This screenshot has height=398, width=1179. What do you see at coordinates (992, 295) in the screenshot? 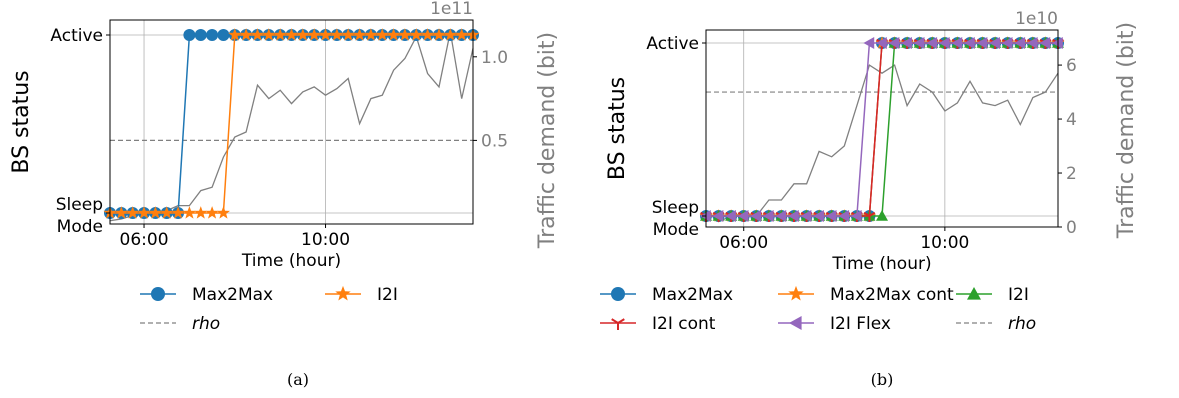
I see `legend-item-i2i: I2I` at bounding box center [992, 295].